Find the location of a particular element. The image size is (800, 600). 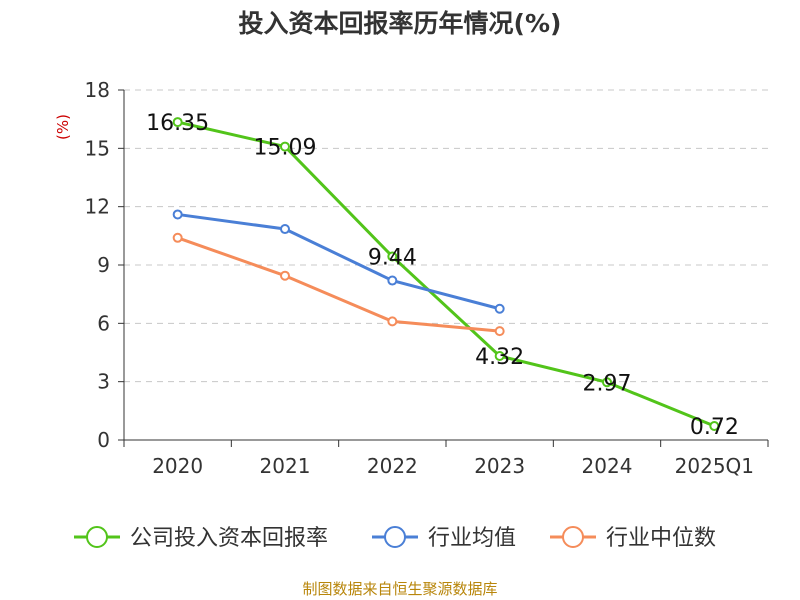

data-label: 9.44 is located at coordinates (392, 257).